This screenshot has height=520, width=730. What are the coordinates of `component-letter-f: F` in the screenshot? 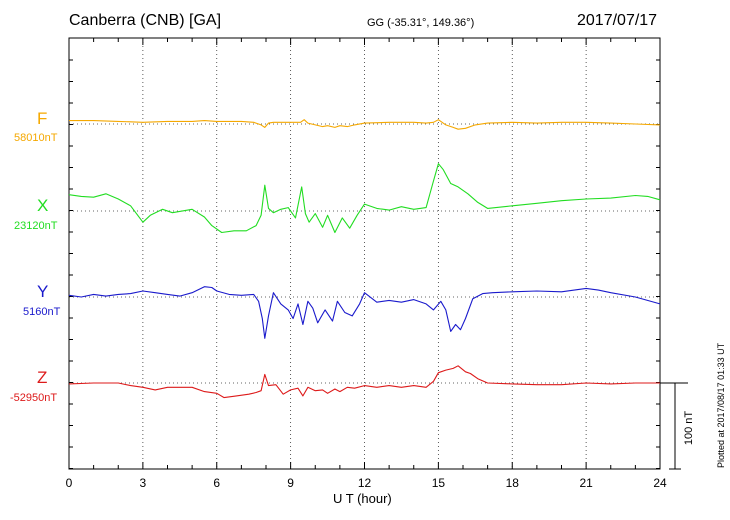 It's located at (42, 118).